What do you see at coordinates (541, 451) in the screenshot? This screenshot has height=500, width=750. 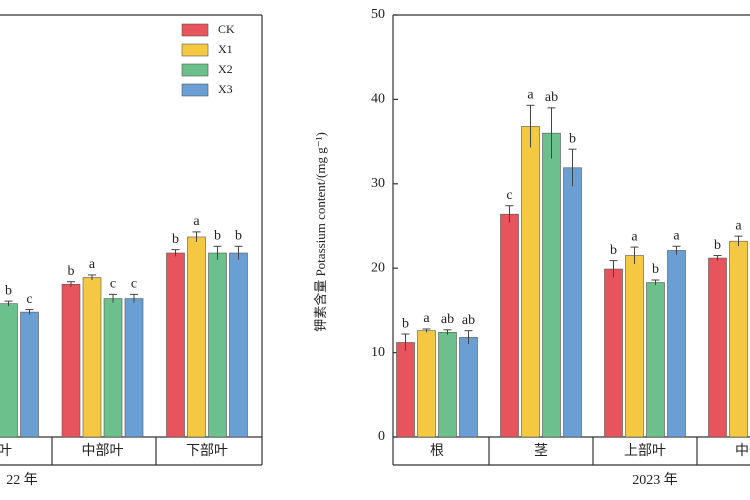 I see `x-tick-label: 茎` at bounding box center [541, 451].